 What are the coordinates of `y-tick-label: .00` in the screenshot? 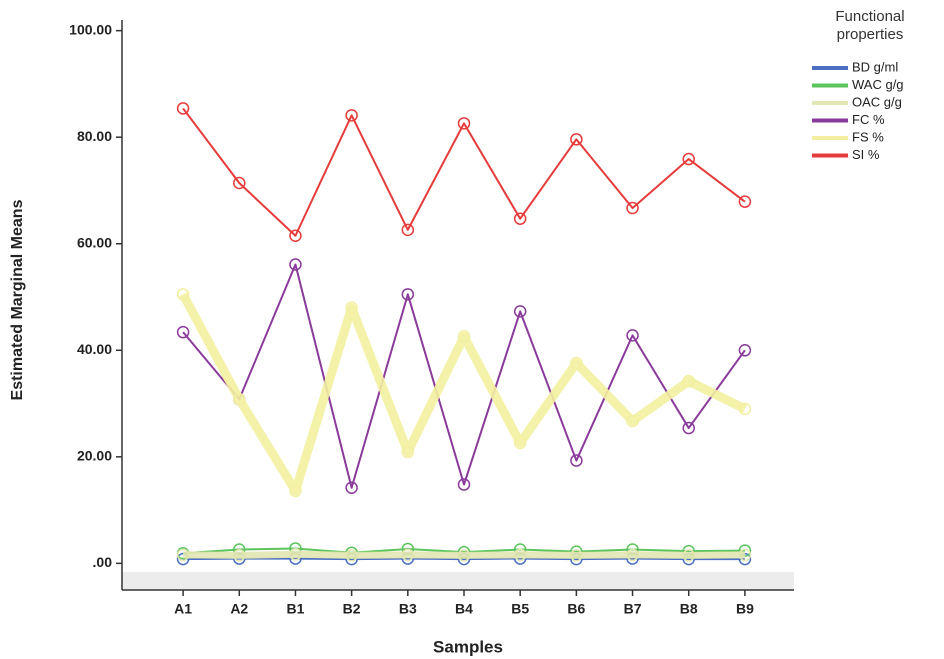 It's located at (103, 562).